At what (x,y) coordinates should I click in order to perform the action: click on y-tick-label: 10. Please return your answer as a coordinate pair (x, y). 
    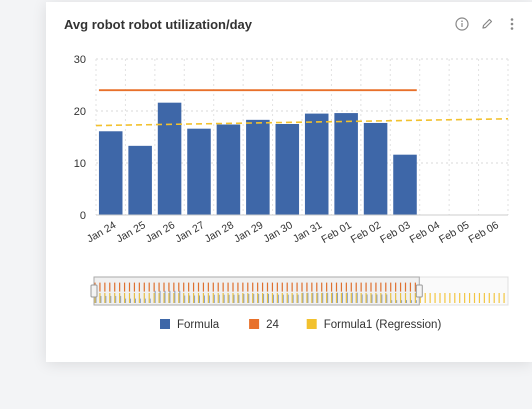
    Looking at the image, I should click on (80, 164).